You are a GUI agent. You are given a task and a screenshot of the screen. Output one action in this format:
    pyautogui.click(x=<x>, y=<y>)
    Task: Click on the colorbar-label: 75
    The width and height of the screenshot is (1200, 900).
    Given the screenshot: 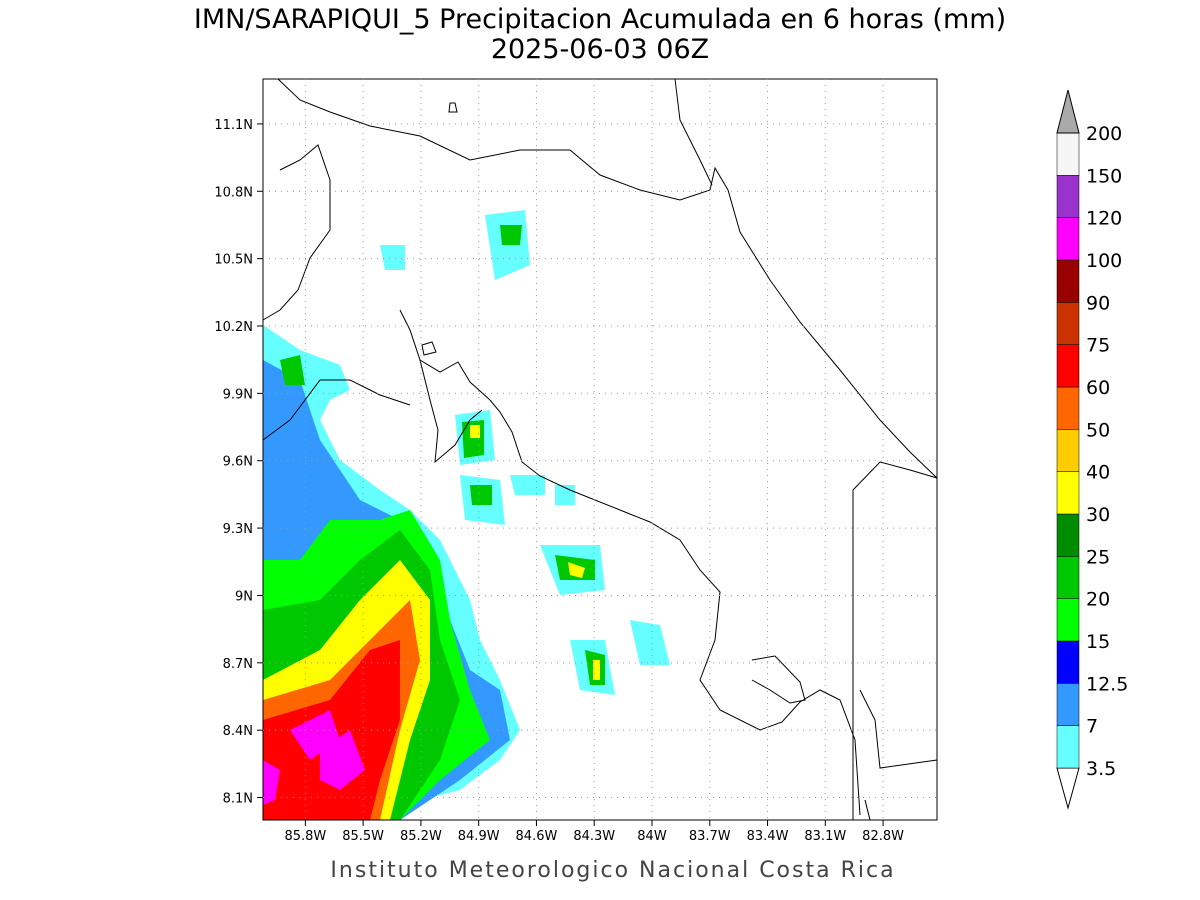 What is the action you would take?
    pyautogui.click(x=1098, y=346)
    